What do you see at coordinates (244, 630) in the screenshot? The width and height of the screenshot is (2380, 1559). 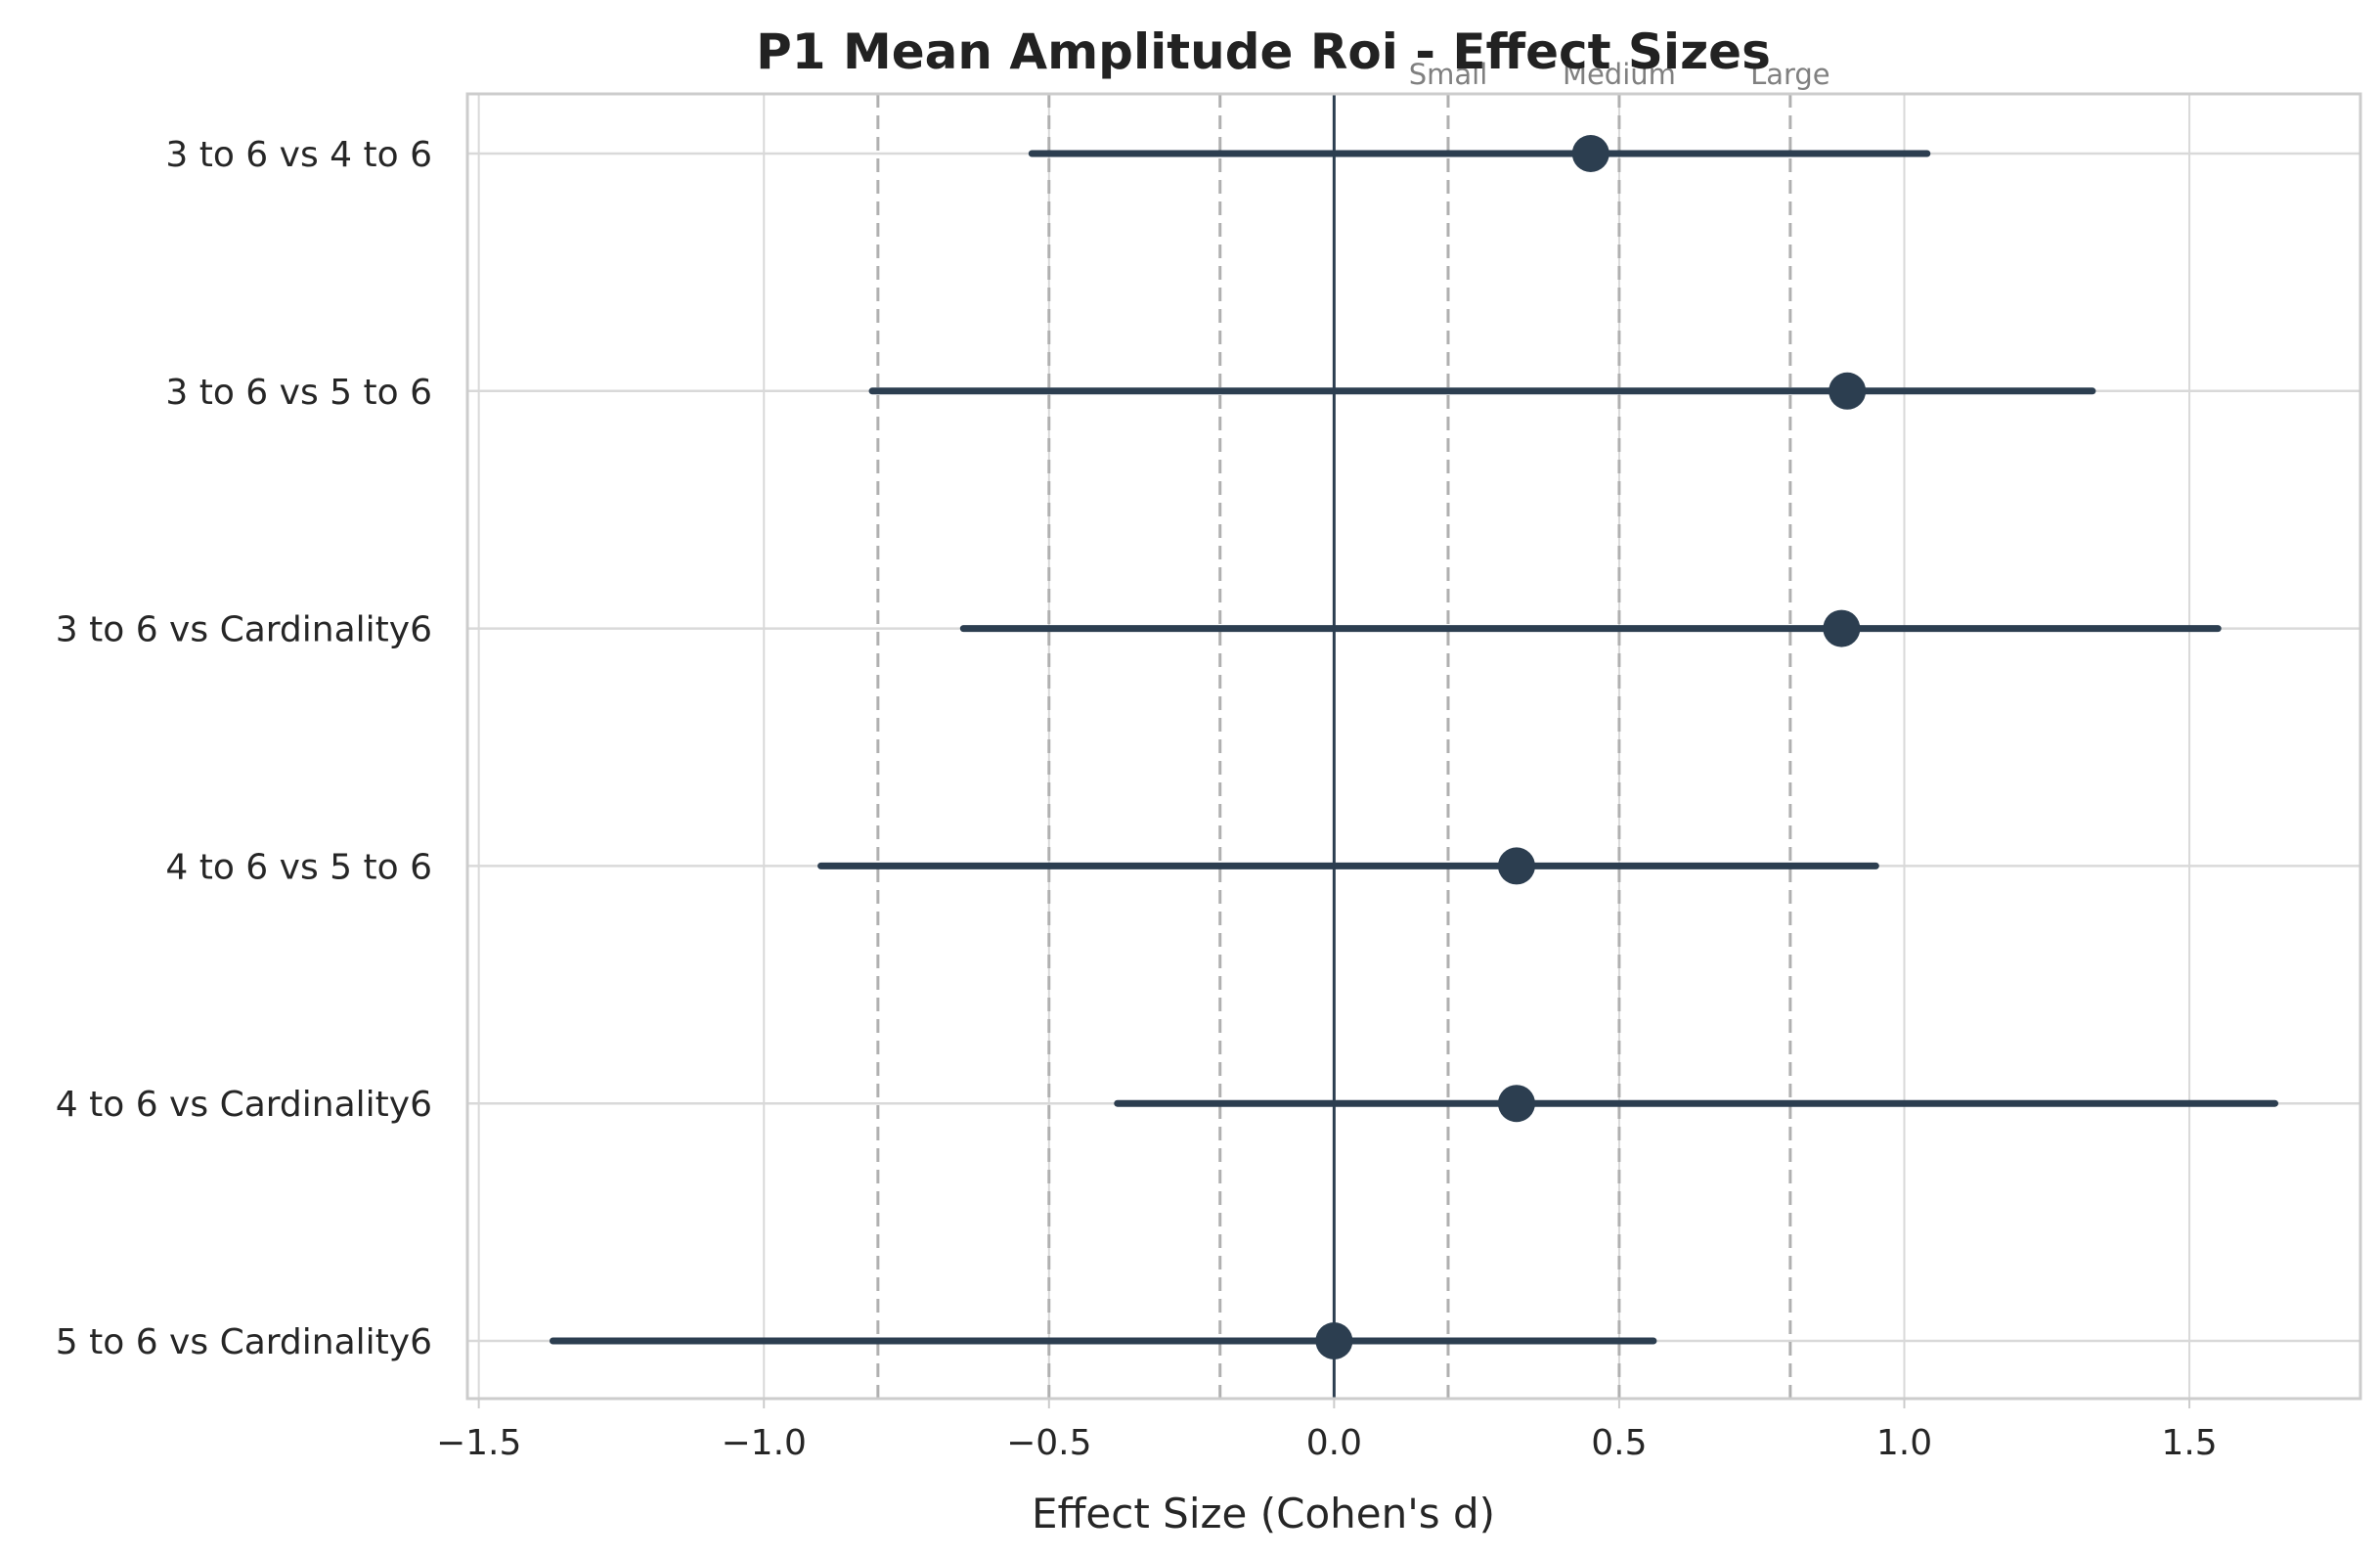 I see `y-tick-label: 3 to 6 vs Cardinality6` at bounding box center [244, 630].